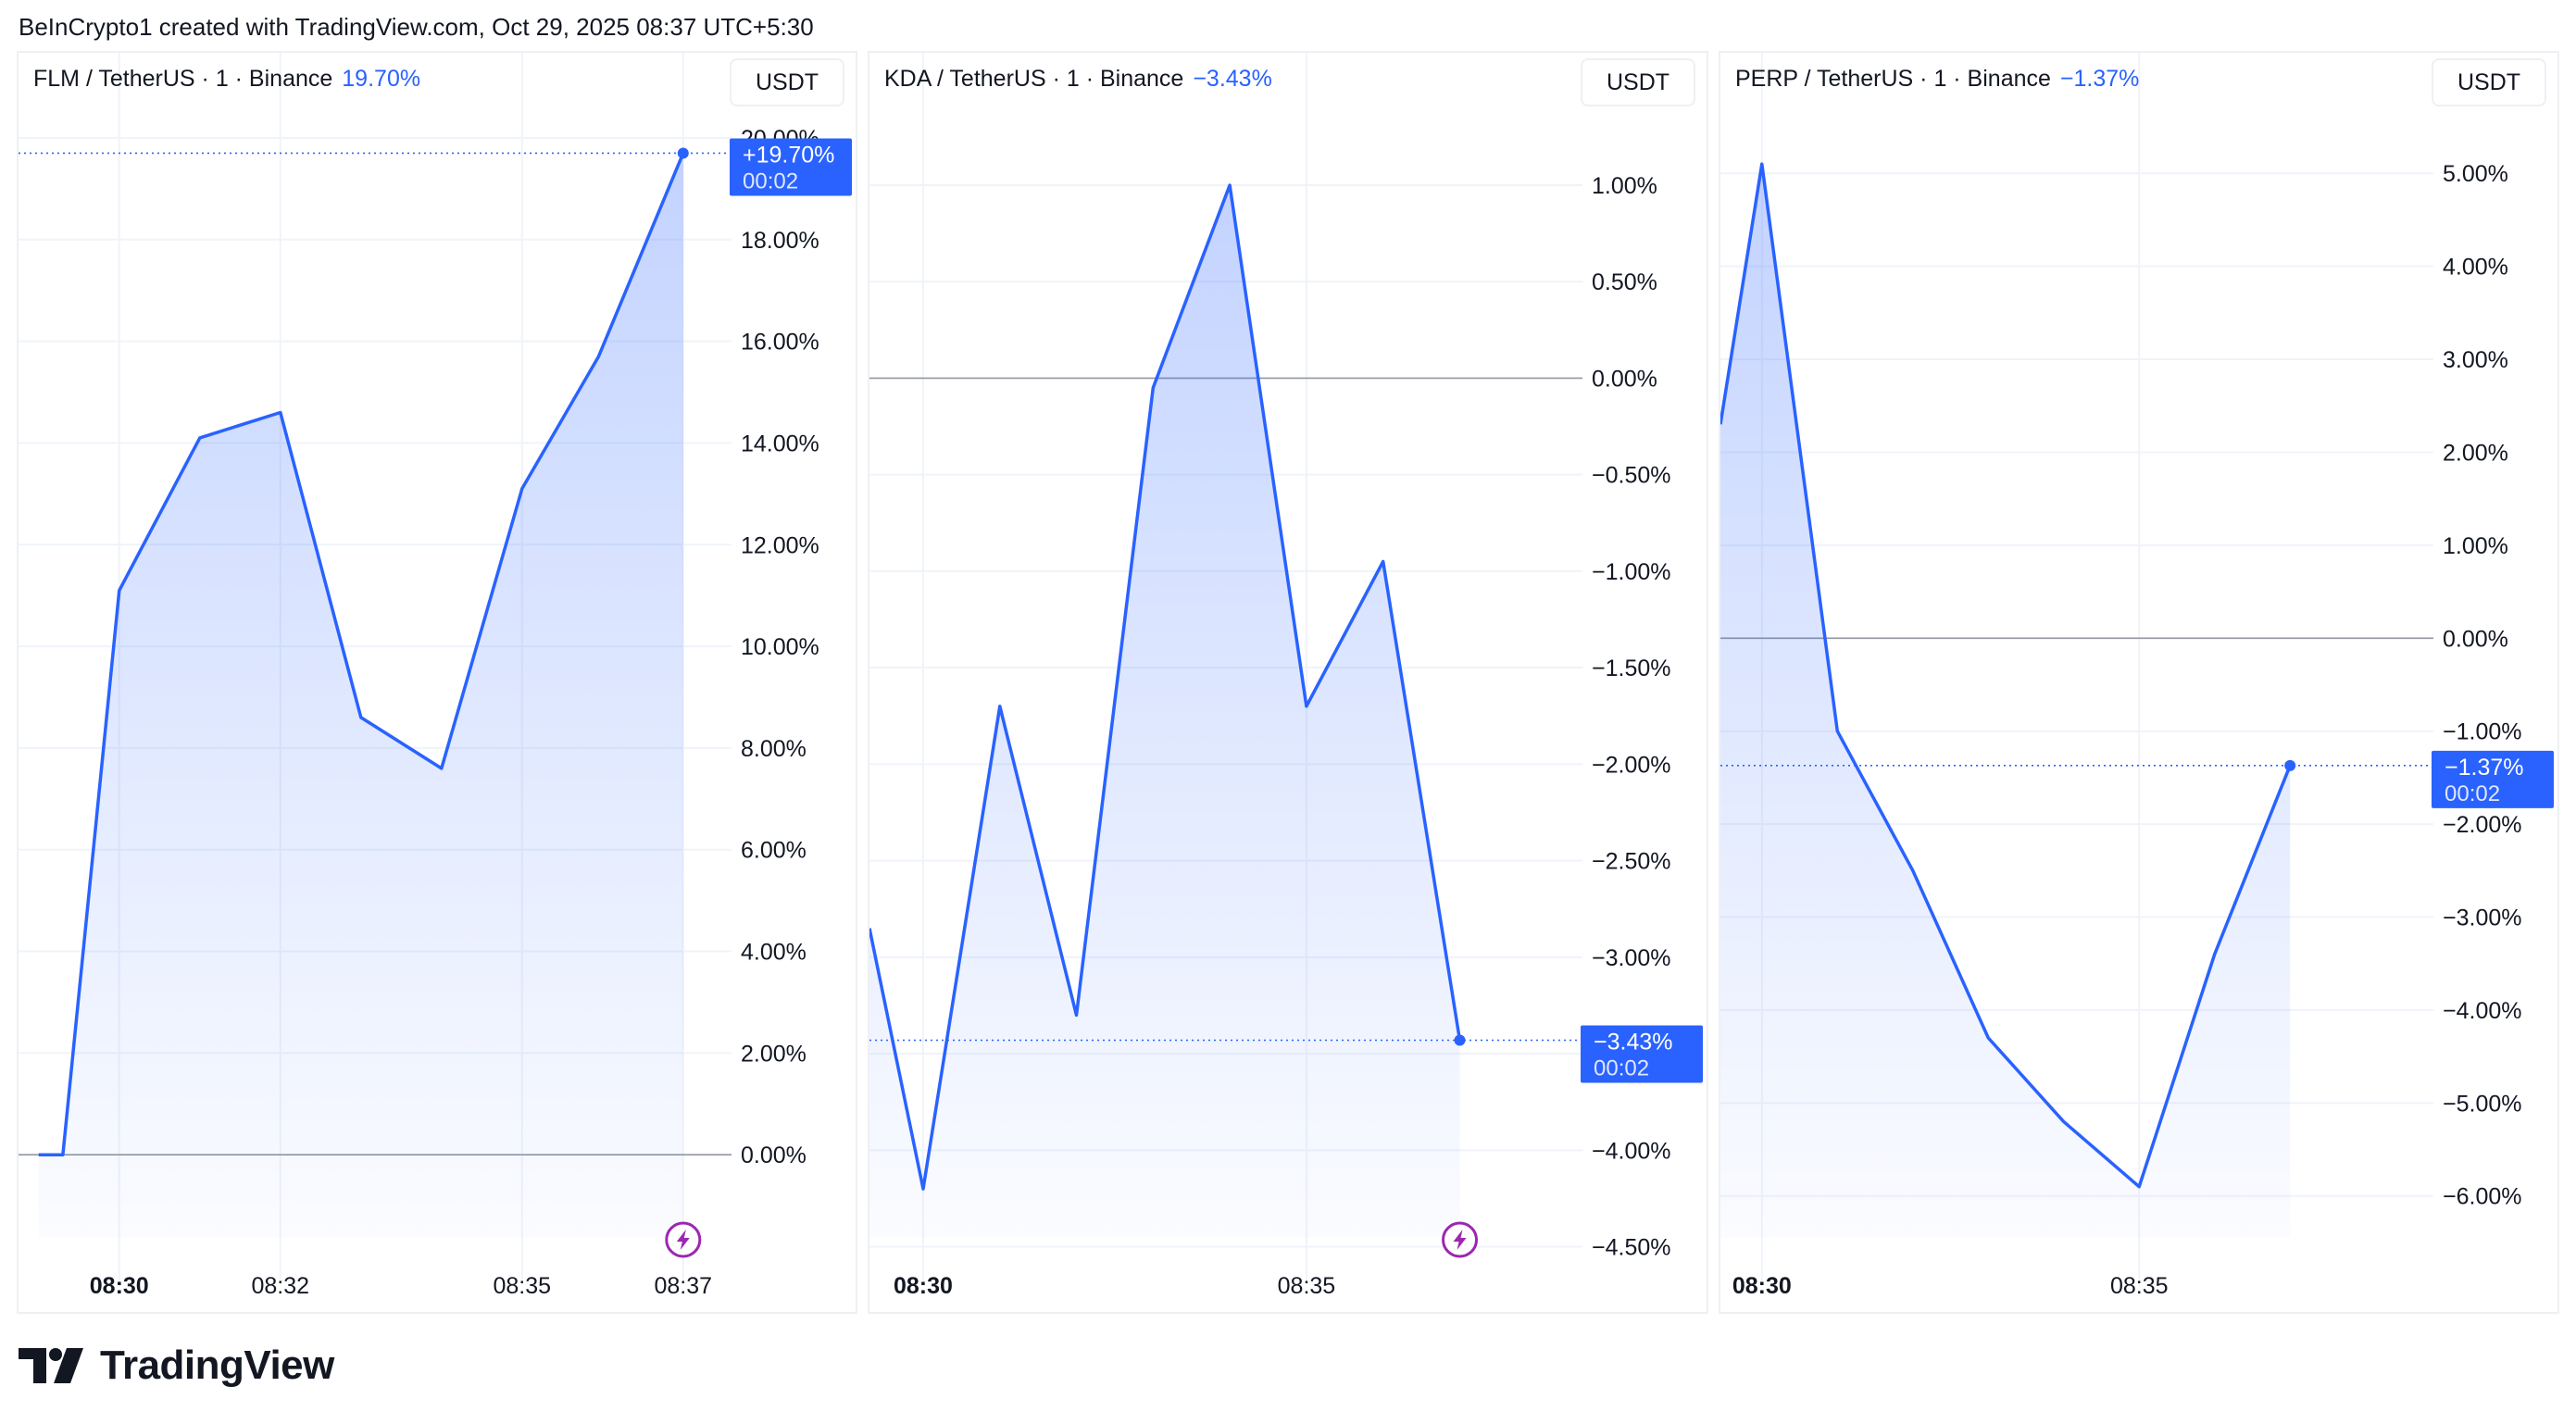 The width and height of the screenshot is (2576, 1424). What do you see at coordinates (2484, 768) in the screenshot?
I see `last-value-label: −1.37%` at bounding box center [2484, 768].